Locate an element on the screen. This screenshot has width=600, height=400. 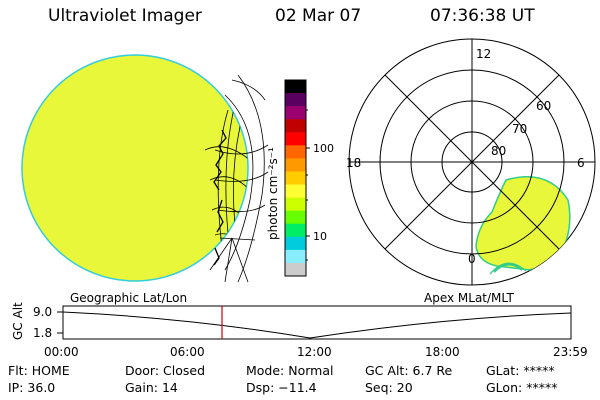
status-seq: Seq: 20 is located at coordinates (389, 387).